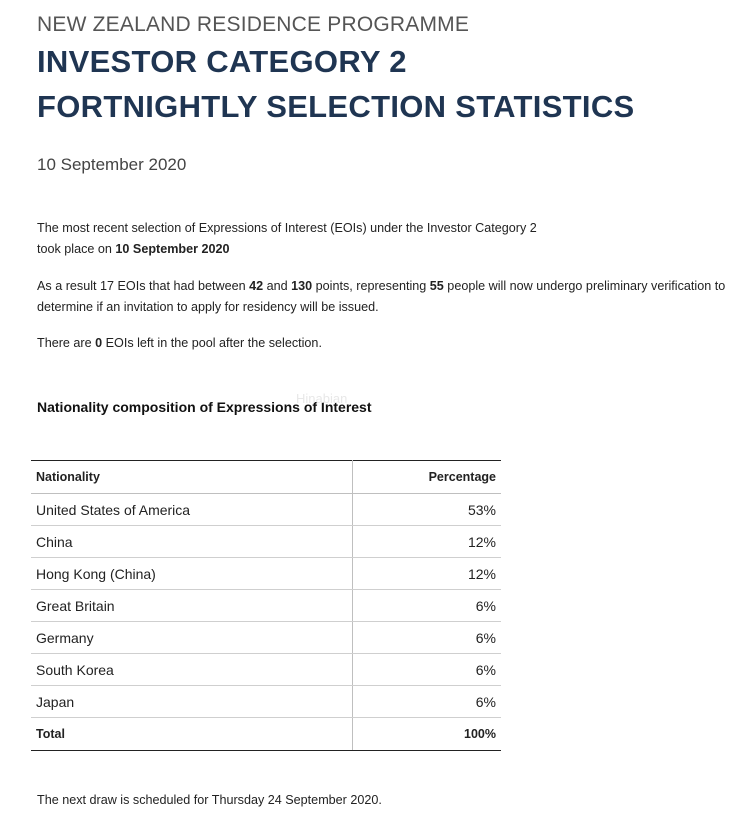 The image size is (733, 824). I want to click on header-nationality: Nationality, so click(192, 477).